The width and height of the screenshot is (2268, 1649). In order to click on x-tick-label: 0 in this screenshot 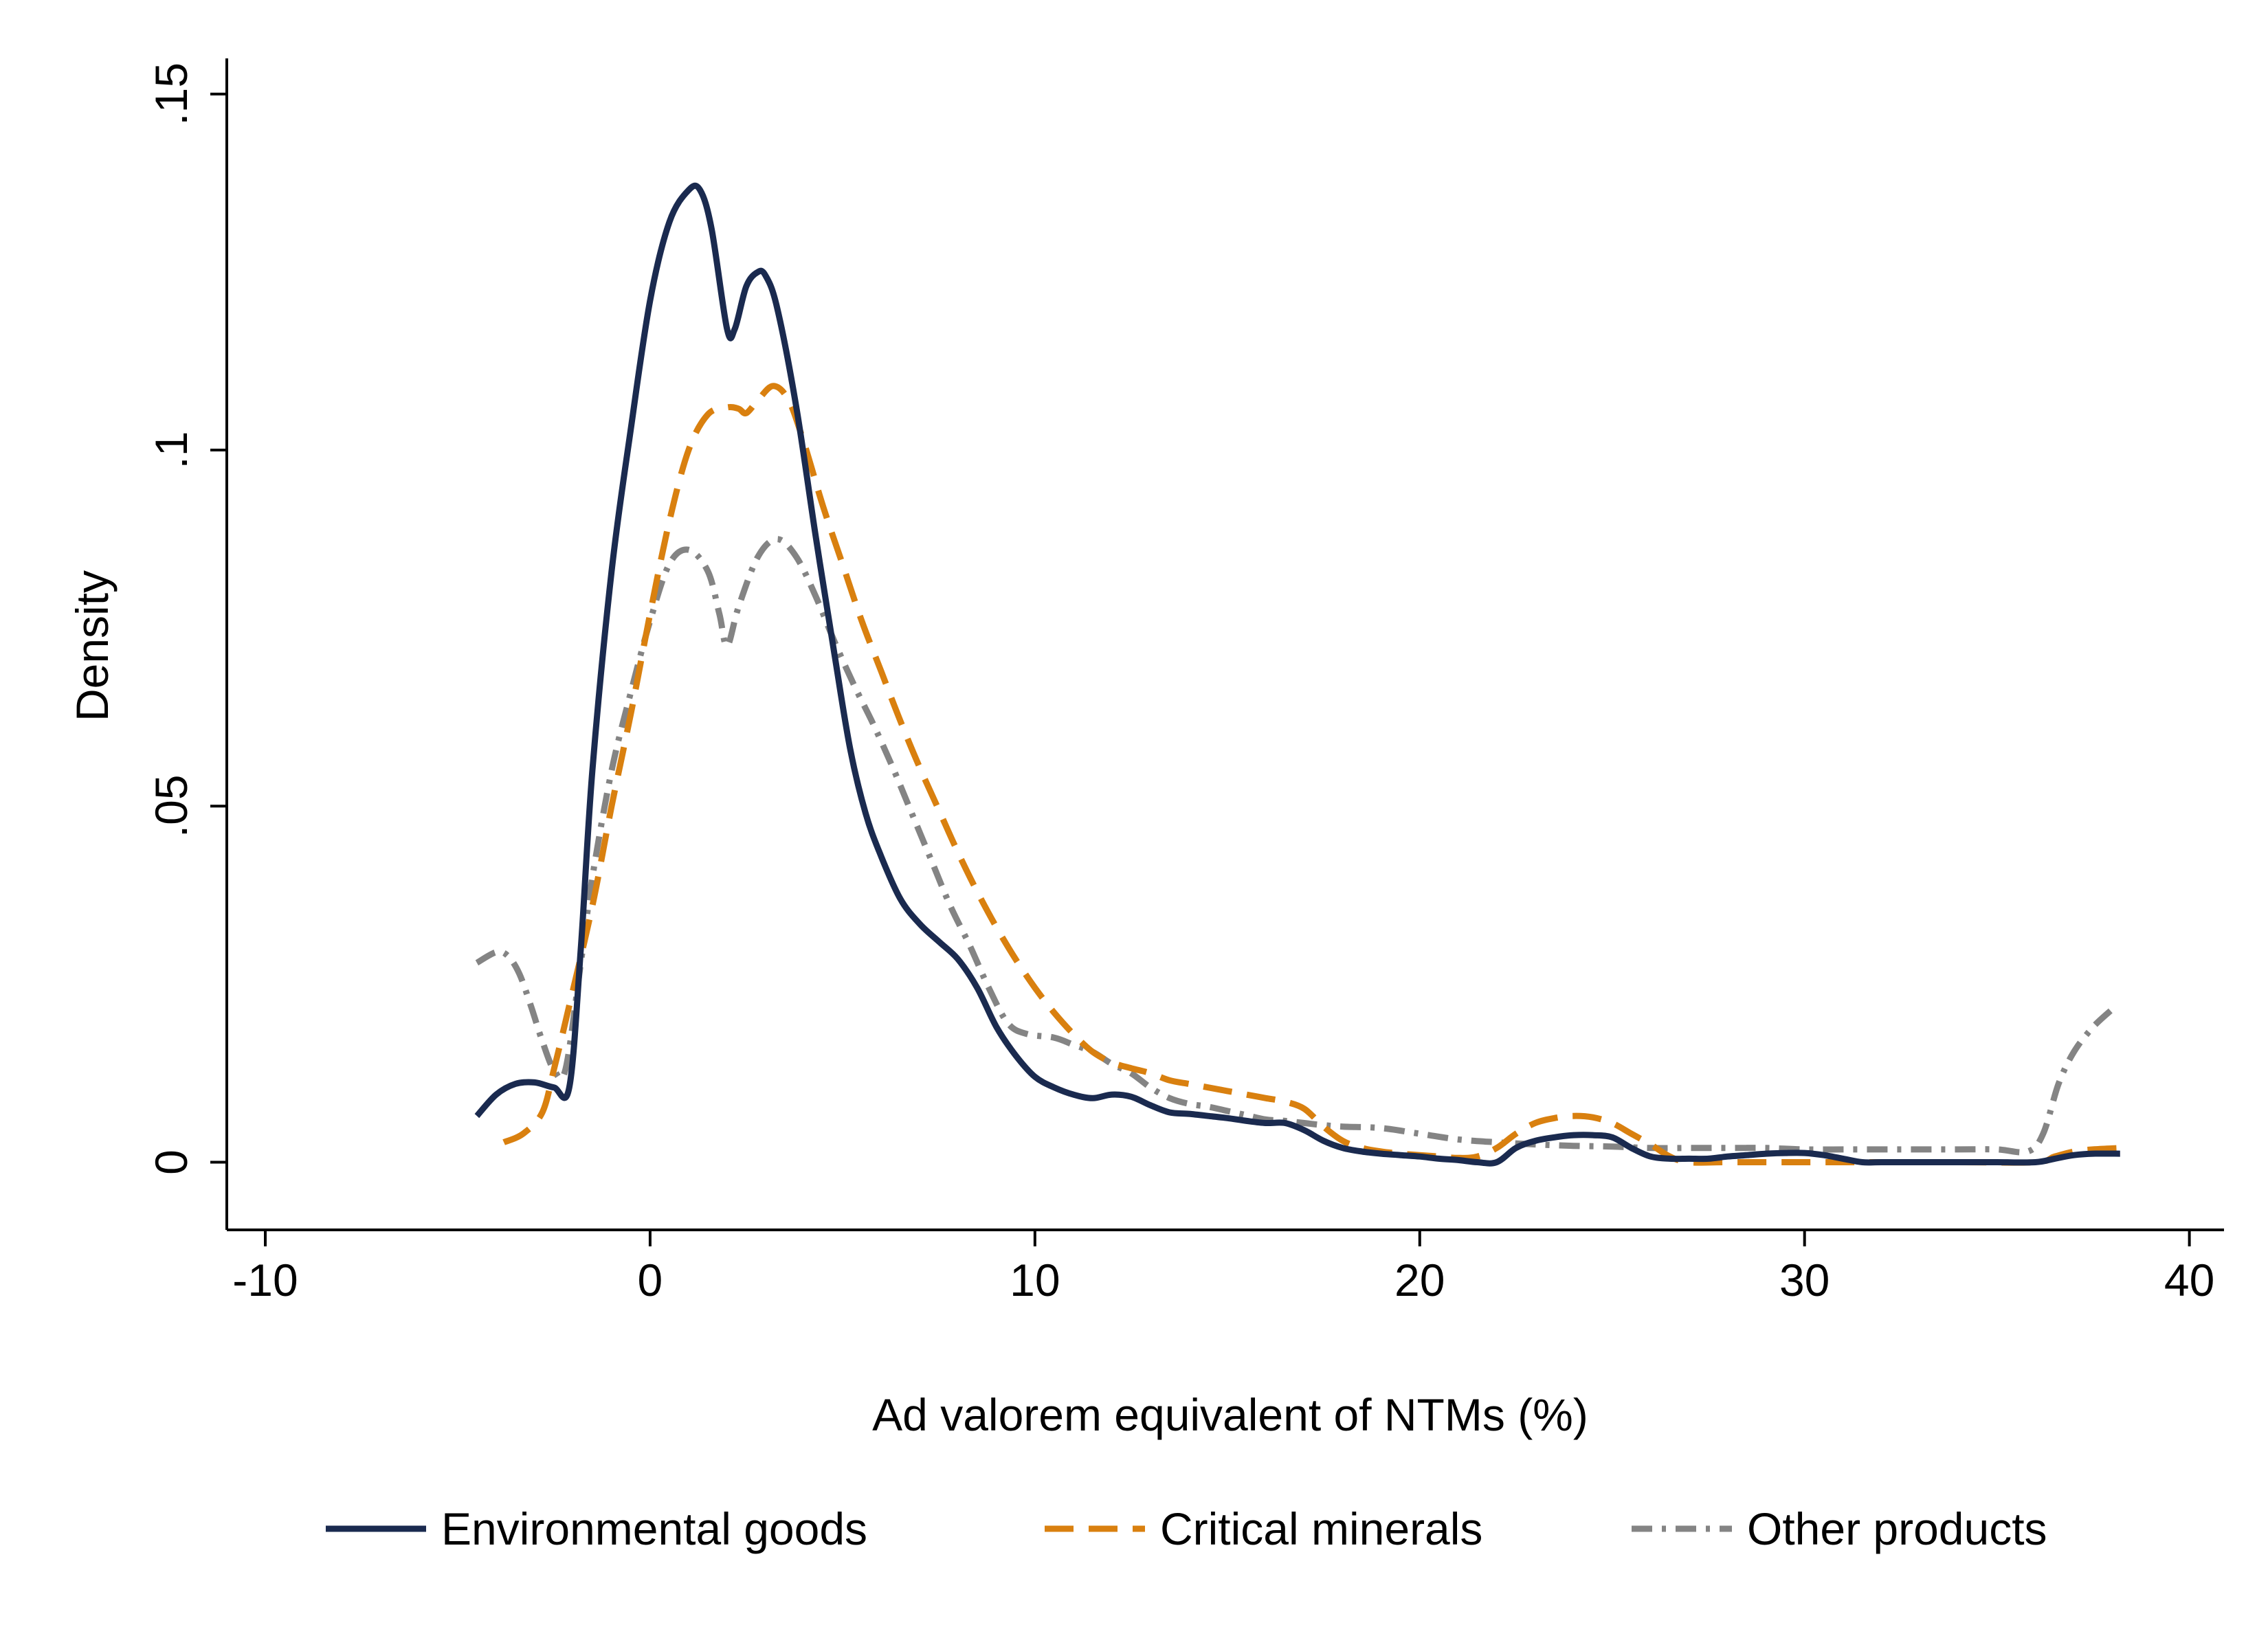, I will do `click(650, 1280)`.